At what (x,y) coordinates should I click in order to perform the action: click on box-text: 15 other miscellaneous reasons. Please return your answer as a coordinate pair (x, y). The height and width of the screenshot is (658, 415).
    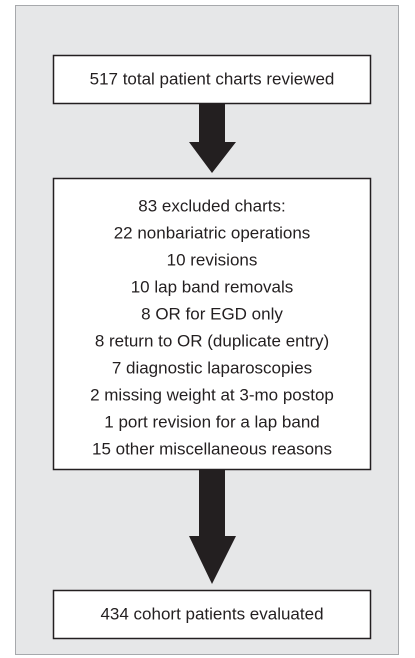
    Looking at the image, I should click on (212, 448).